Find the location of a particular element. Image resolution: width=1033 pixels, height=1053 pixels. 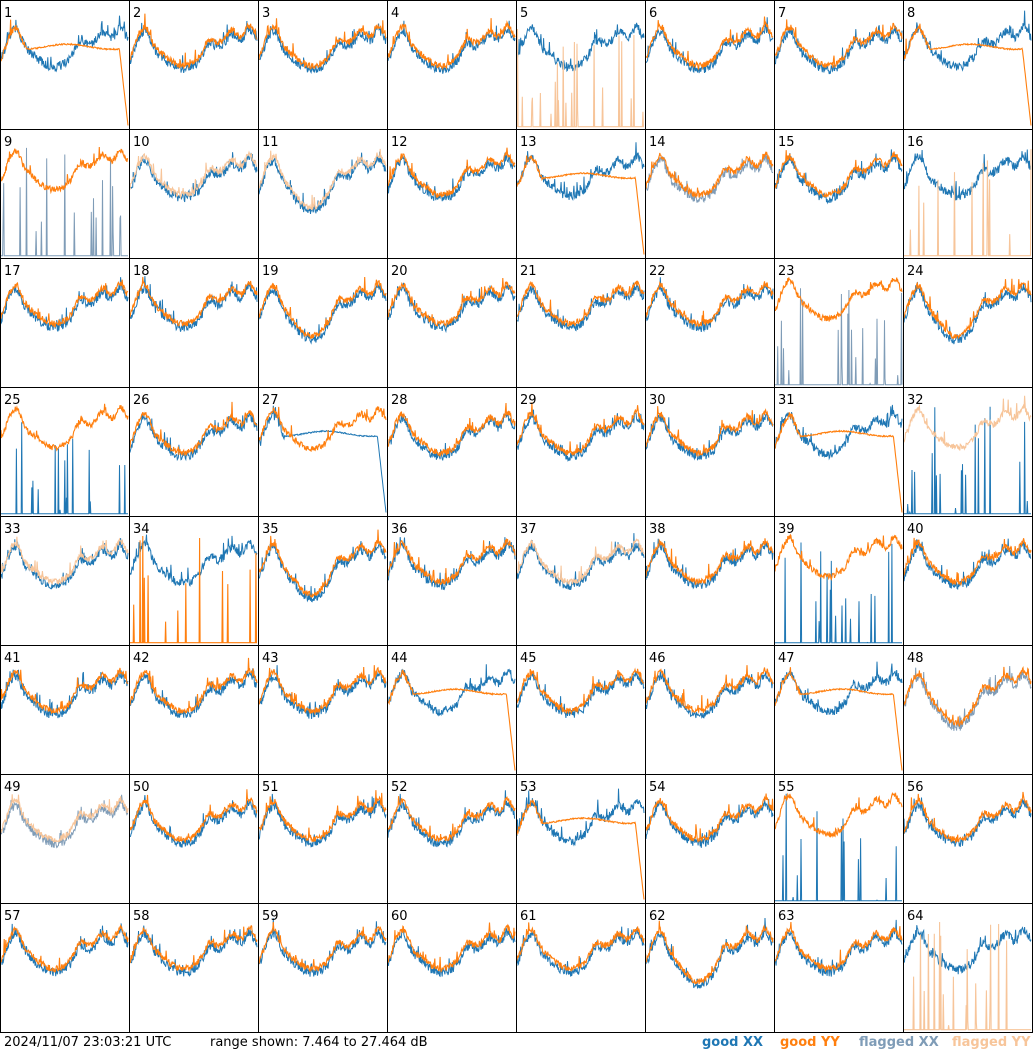

panel-56-yy-line is located at coordinates (967, 817).